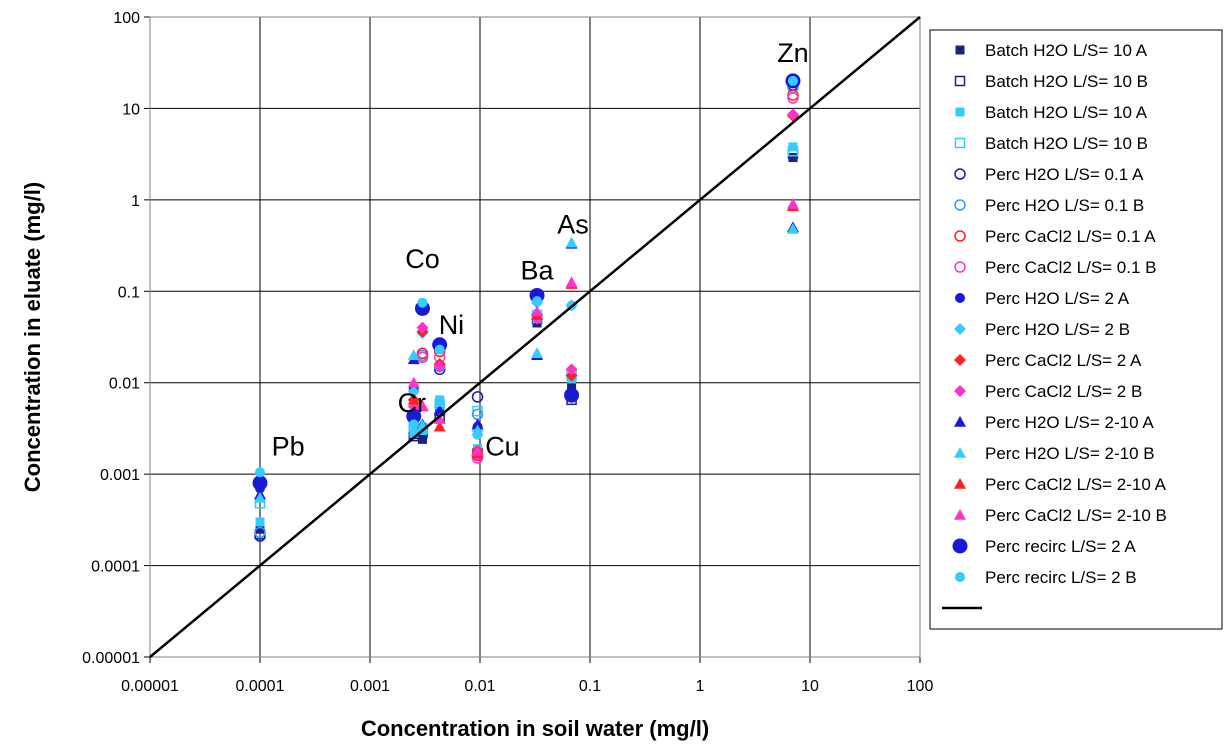 Image resolution: width=1227 pixels, height=747 pixels. Describe the element at coordinates (1064, 205) in the screenshot. I see `legend-label: Perc H2O L/S= 0.1 B` at that location.